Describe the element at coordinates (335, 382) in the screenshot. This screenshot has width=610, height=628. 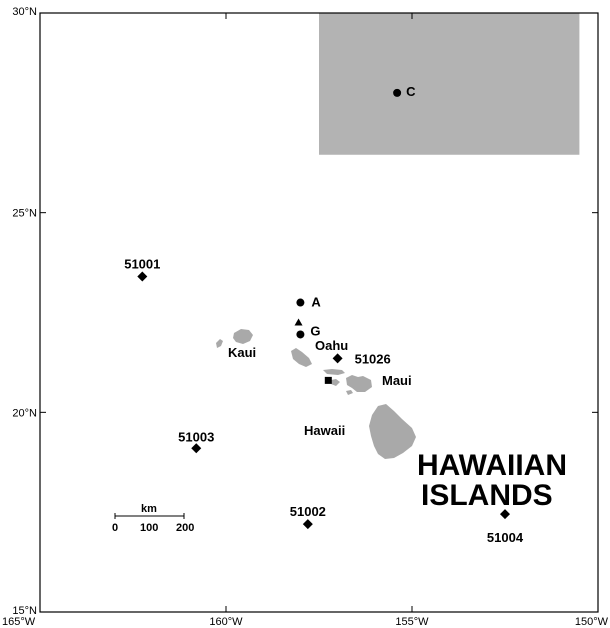
I see `lanai-island` at that location.